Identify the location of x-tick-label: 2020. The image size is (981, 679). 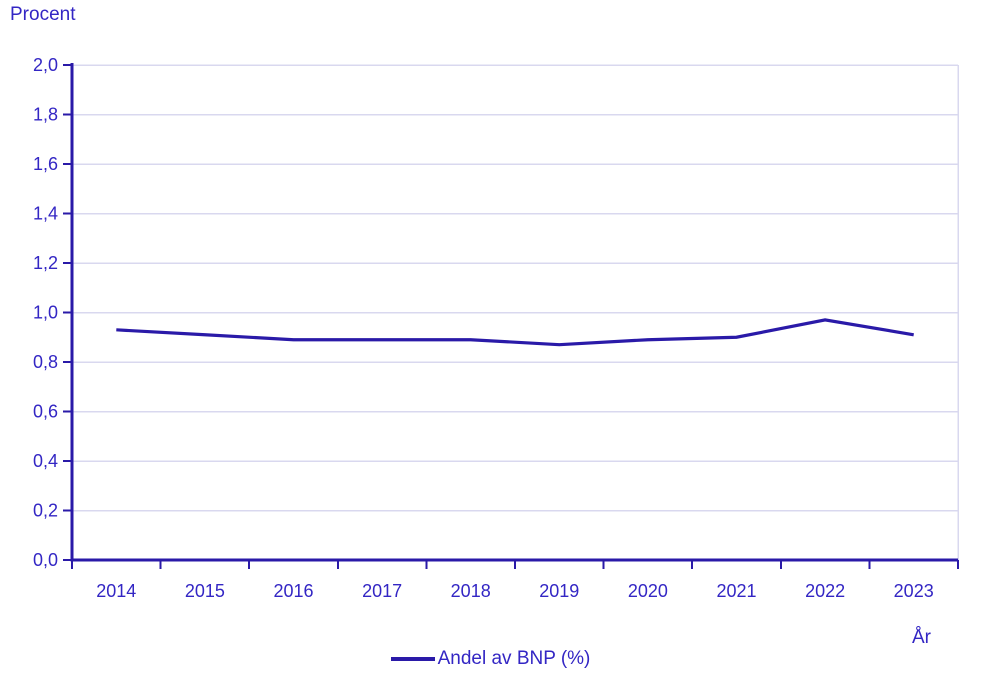
(648, 591).